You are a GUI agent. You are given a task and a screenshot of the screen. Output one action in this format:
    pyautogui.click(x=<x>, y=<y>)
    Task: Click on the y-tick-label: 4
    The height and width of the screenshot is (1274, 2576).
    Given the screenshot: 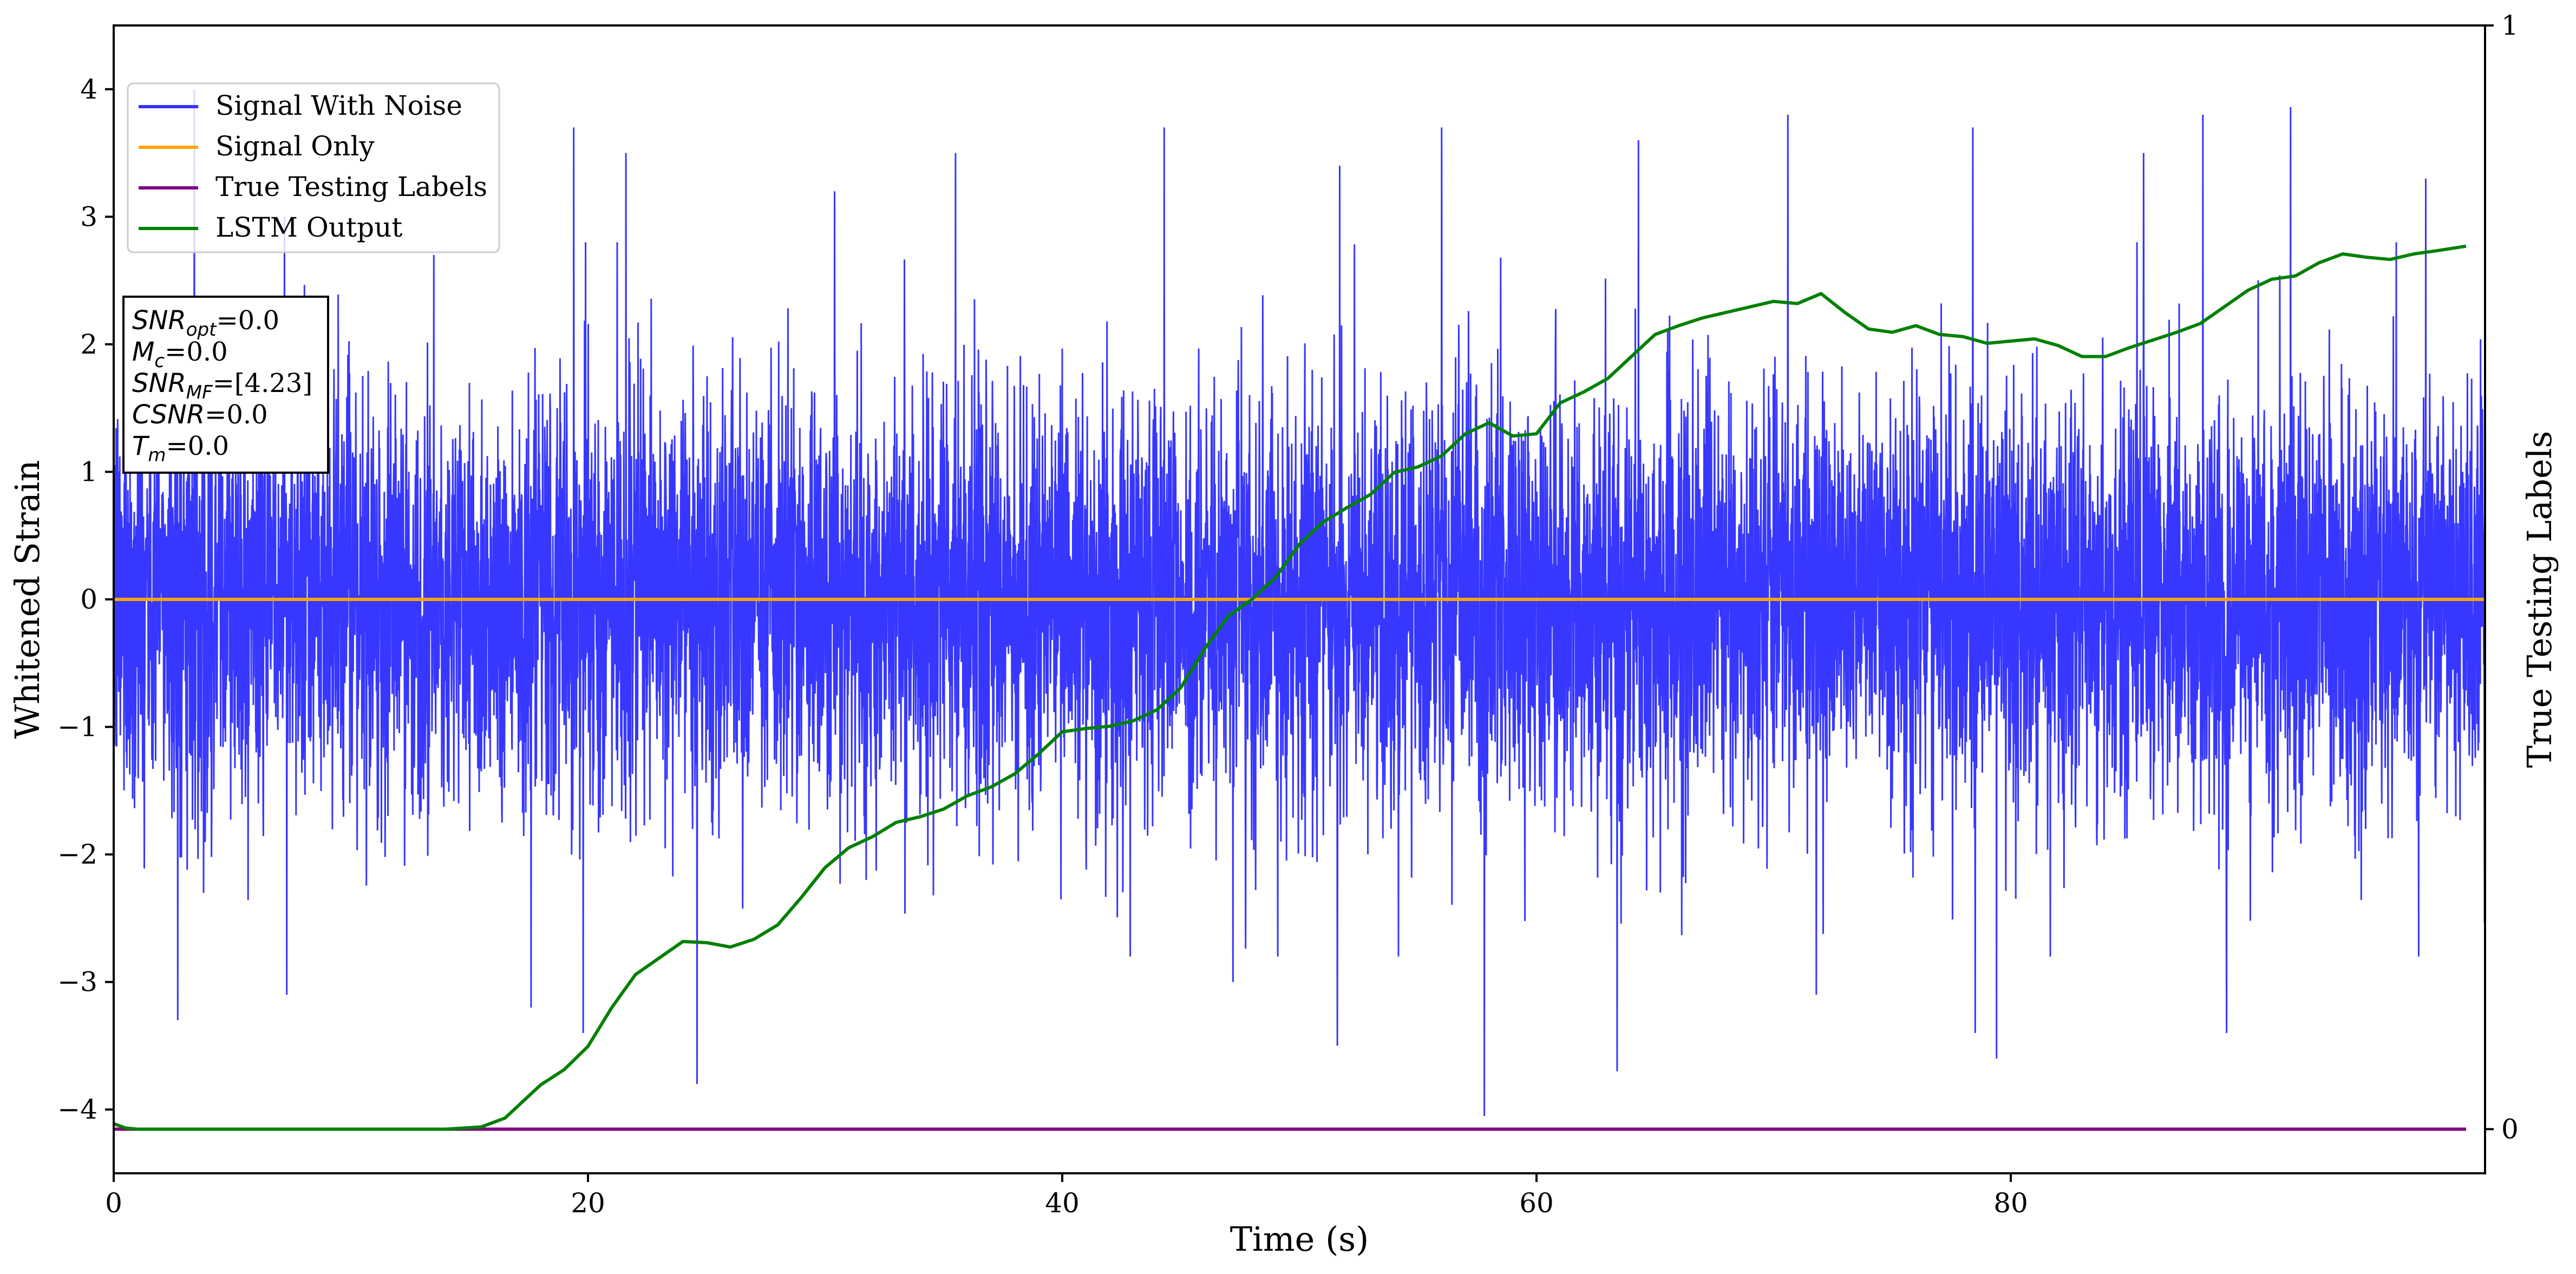 What is the action you would take?
    pyautogui.click(x=88, y=89)
    